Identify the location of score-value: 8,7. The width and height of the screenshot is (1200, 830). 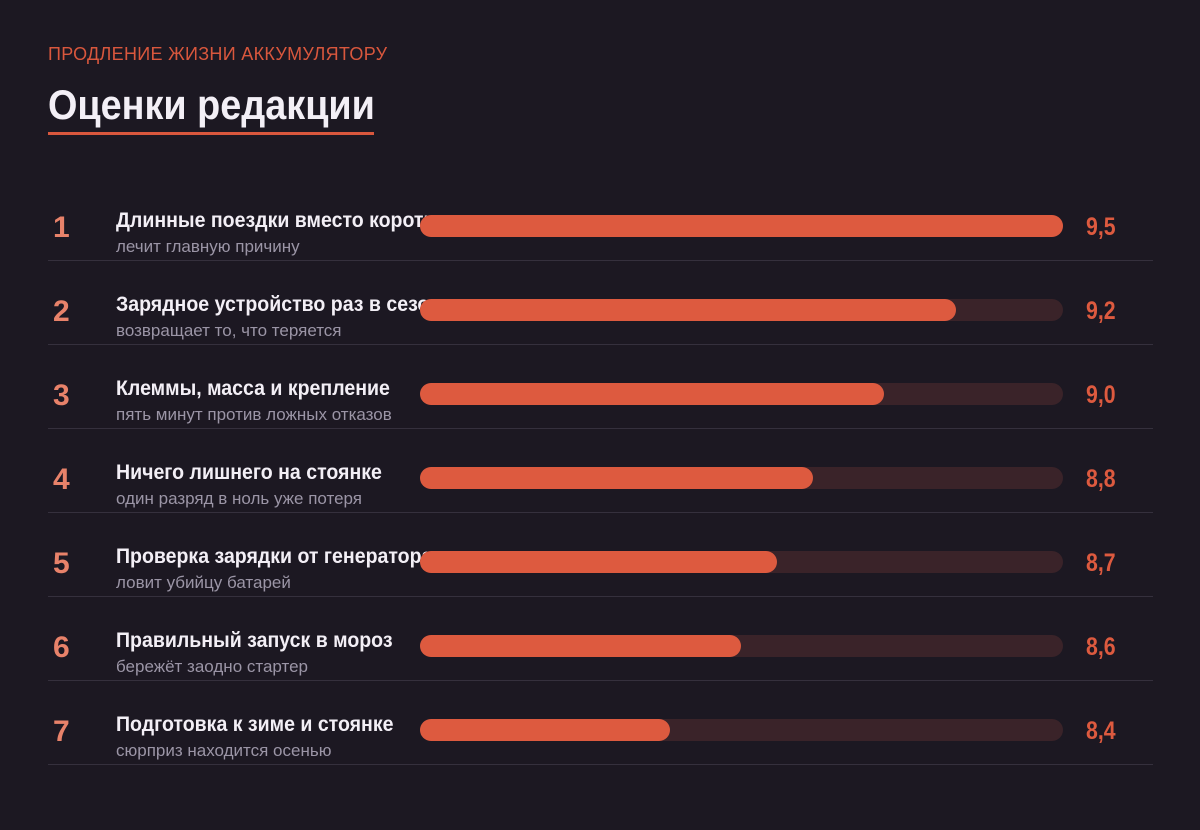
(1101, 563).